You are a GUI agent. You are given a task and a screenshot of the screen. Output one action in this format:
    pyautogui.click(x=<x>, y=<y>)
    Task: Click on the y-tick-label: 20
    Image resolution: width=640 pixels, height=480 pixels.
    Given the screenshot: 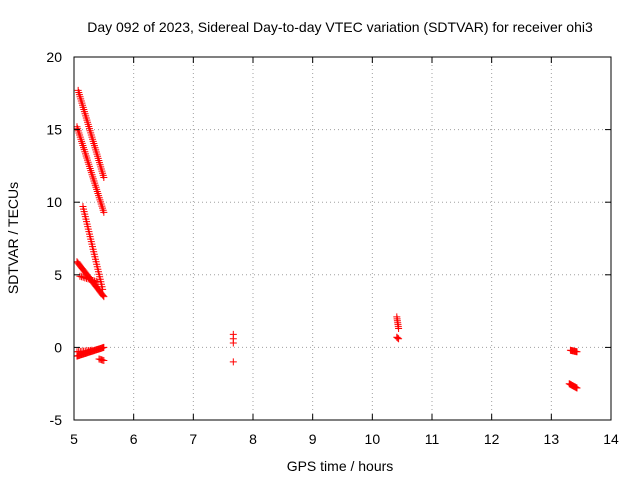 What is the action you would take?
    pyautogui.click(x=54, y=57)
    